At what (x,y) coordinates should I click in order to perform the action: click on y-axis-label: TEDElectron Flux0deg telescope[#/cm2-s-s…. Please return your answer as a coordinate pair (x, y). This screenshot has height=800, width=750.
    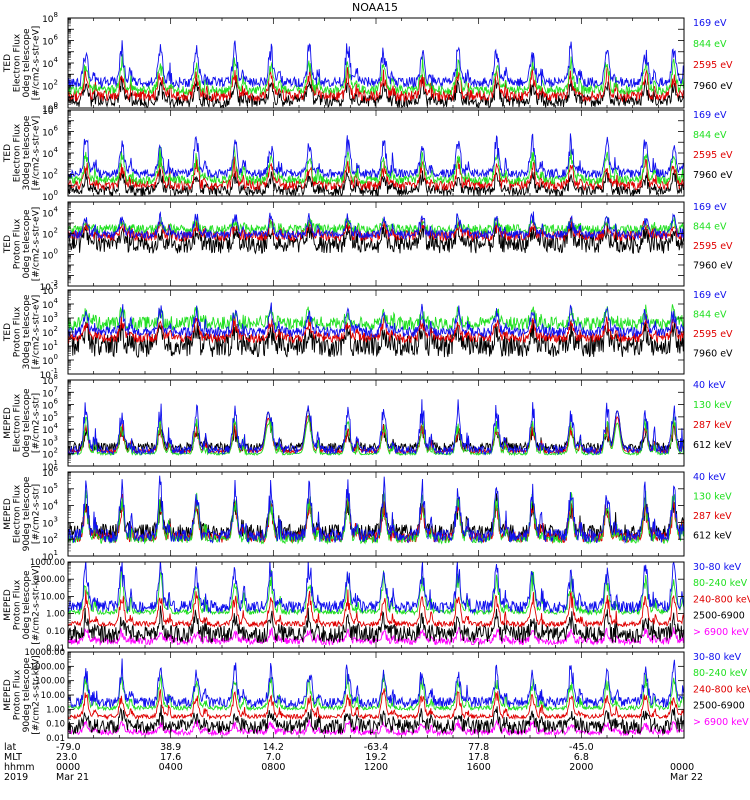
    Looking at the image, I should click on (22, 63).